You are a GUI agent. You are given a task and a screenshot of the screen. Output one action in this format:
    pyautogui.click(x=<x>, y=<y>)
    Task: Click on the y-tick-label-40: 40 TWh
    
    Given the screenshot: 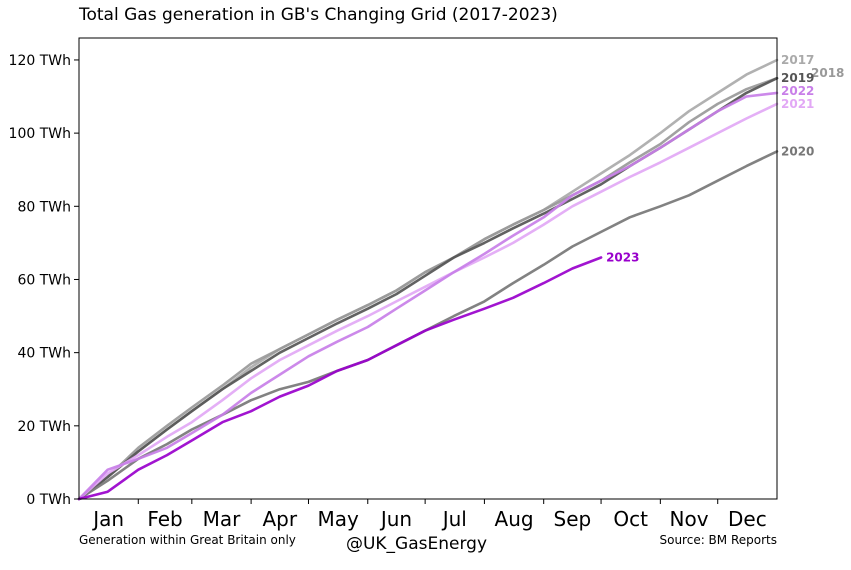 What is the action you would take?
    pyautogui.click(x=44, y=354)
    